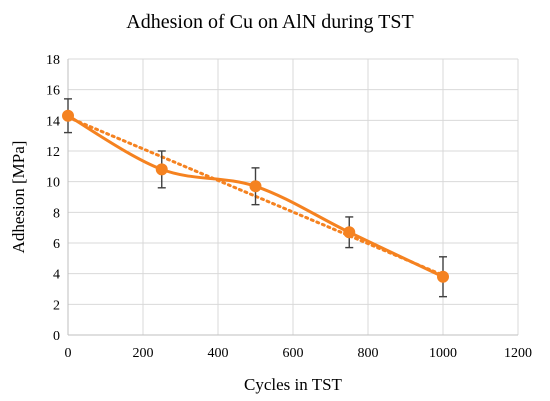 This screenshot has width=550, height=401. What do you see at coordinates (53, 152) in the screenshot?
I see `y-tick-label: 12` at bounding box center [53, 152].